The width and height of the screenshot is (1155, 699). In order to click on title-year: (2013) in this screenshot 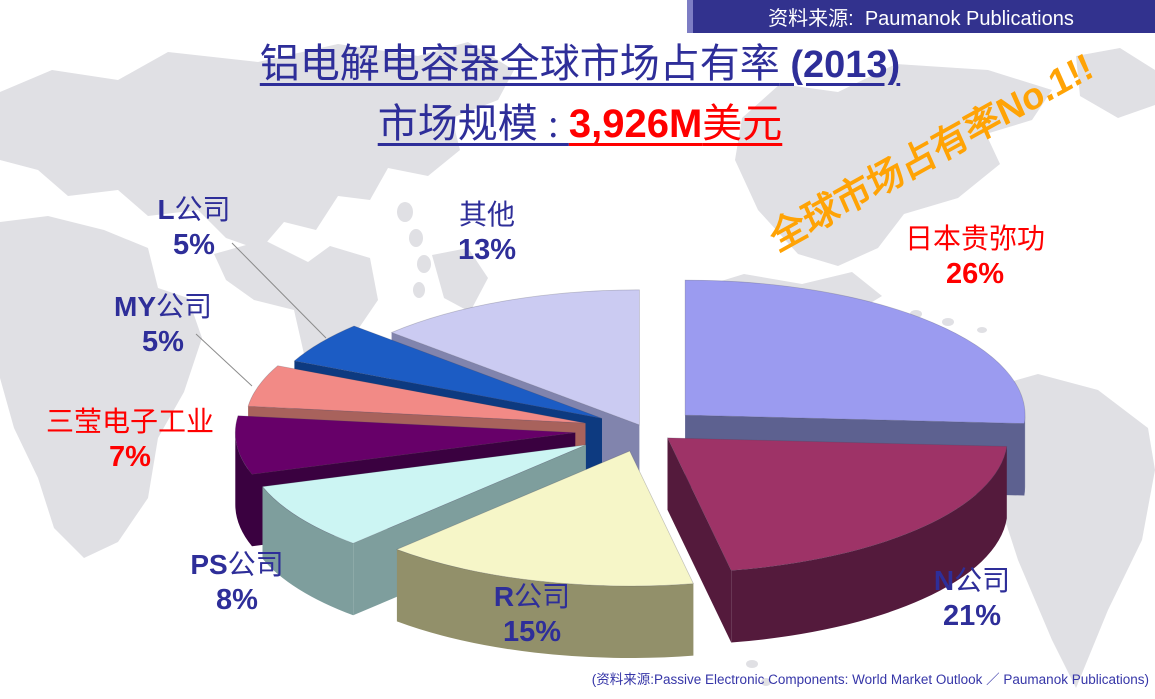, I will do `click(840, 65)`.